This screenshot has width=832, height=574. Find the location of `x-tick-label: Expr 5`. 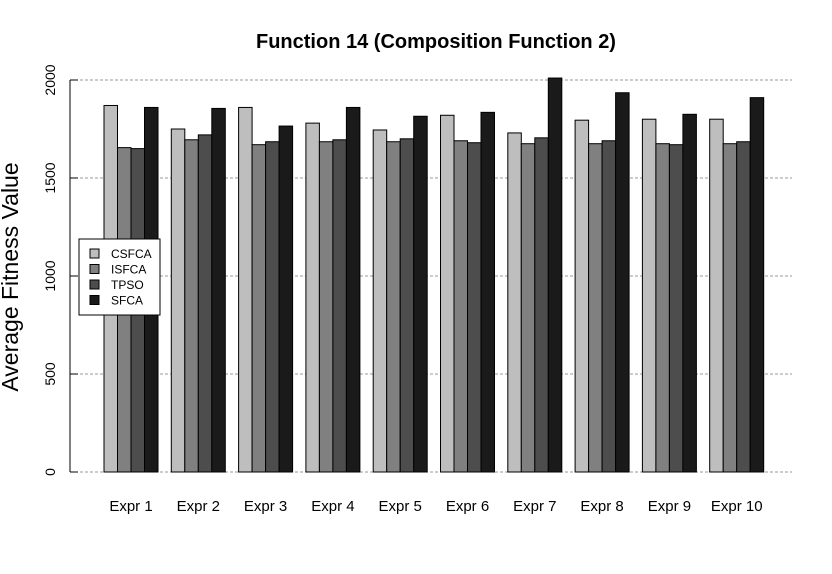

x-tick-label: Expr 5 is located at coordinates (400, 506).